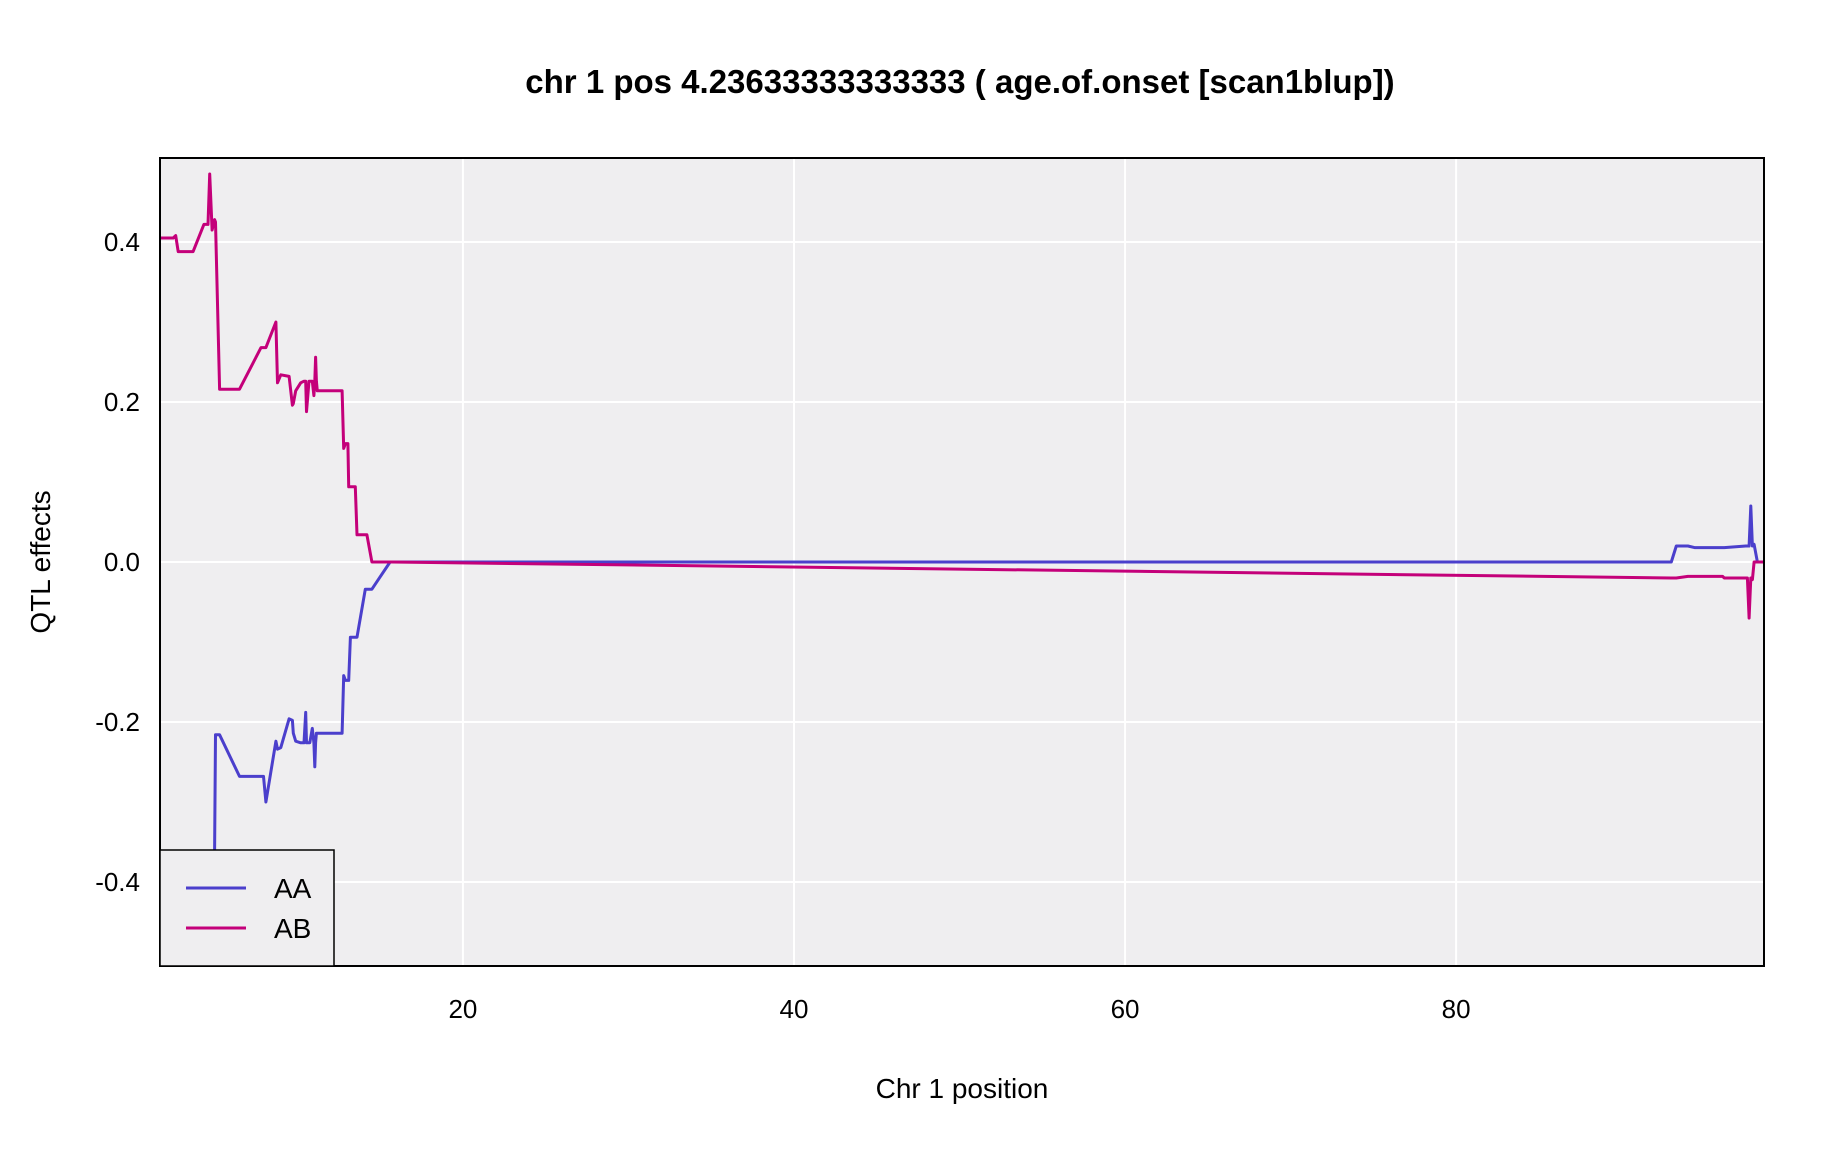  What do you see at coordinates (293, 888) in the screenshot?
I see `legend-label-aa: AA` at bounding box center [293, 888].